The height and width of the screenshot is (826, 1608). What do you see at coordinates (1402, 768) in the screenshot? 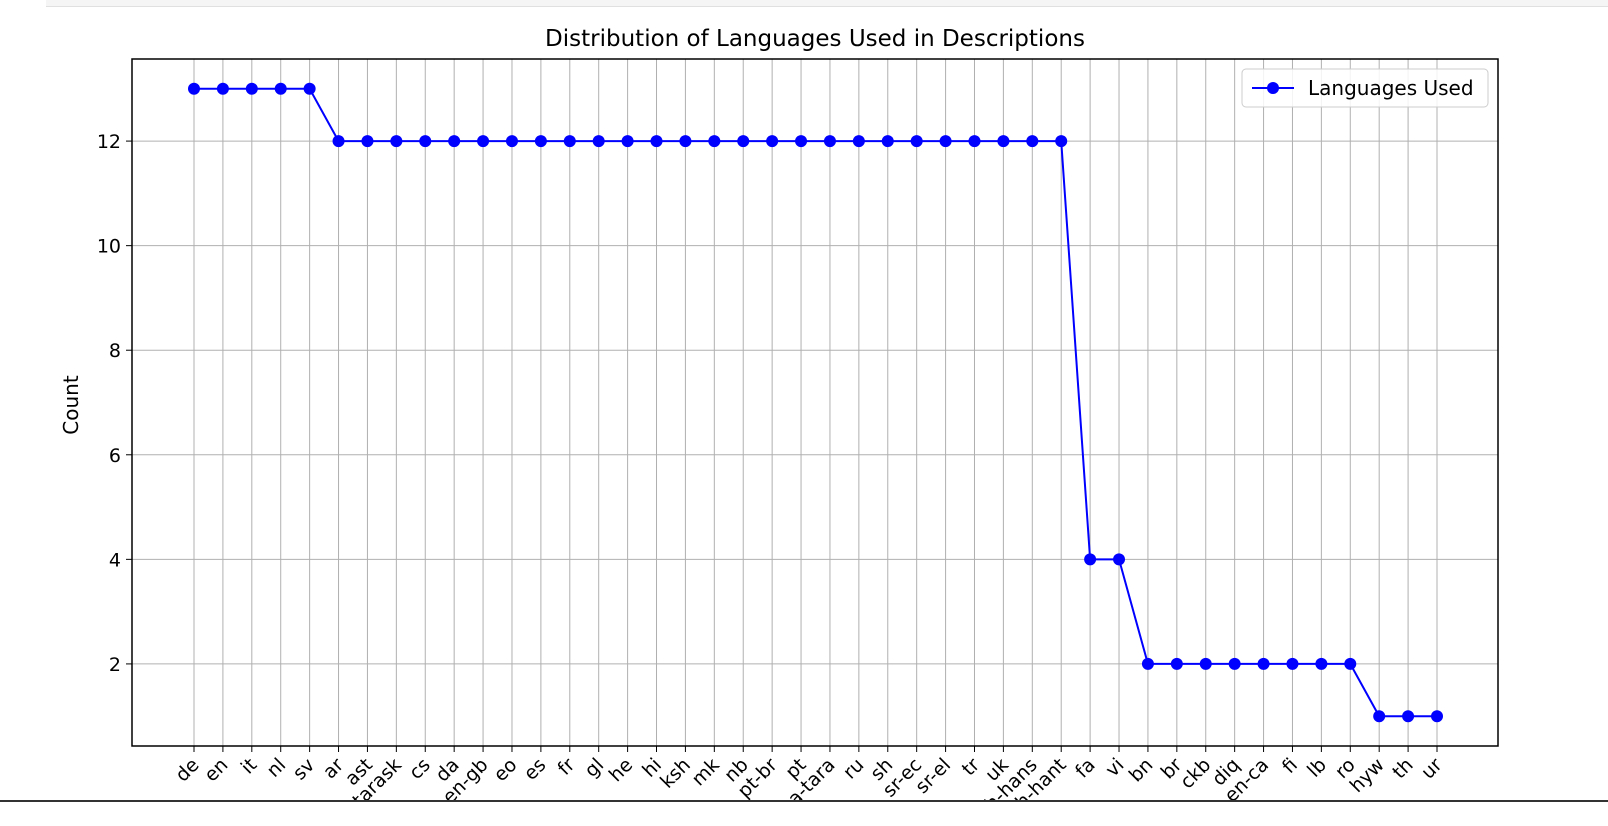
I see `x-tick-label: th` at bounding box center [1402, 768].